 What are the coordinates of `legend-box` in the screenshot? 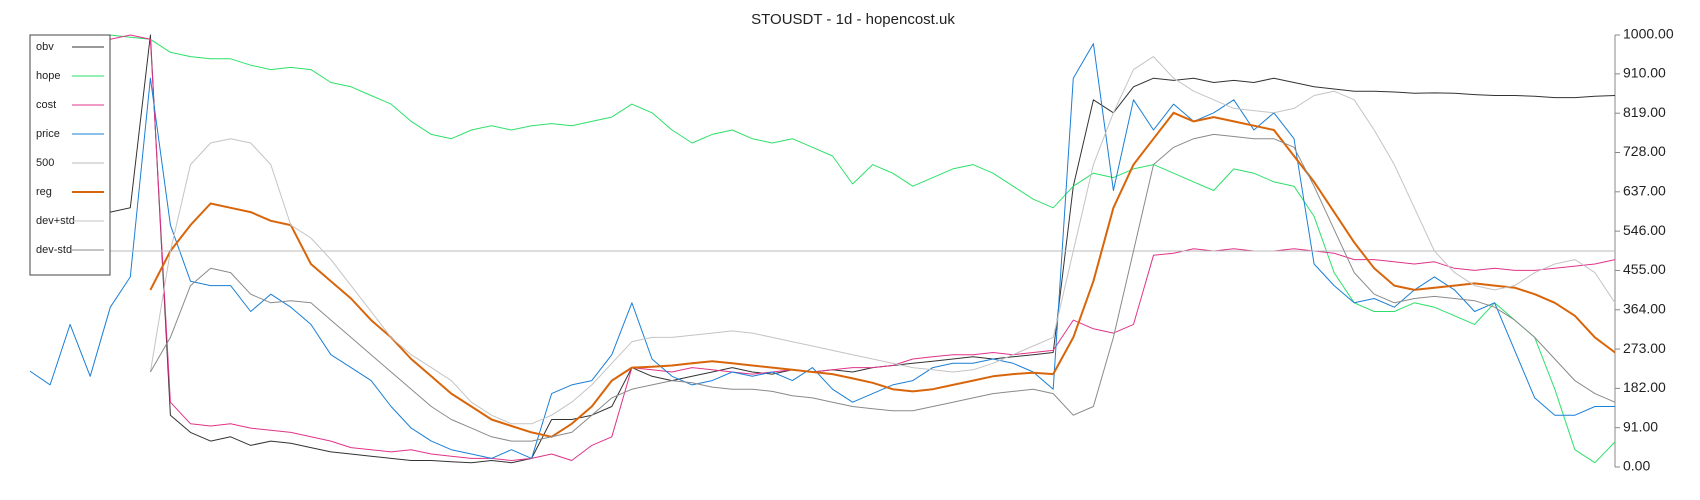 It's located at (70, 155).